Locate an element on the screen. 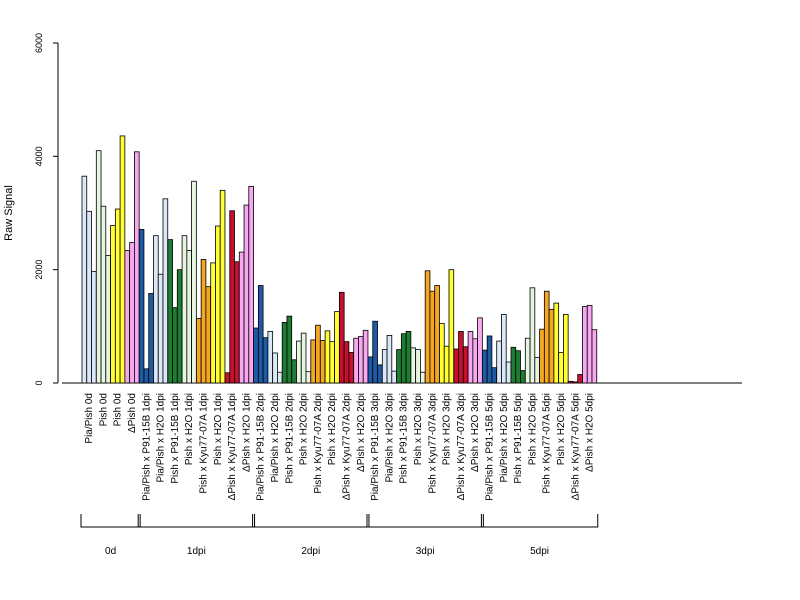 The image size is (800, 600). group-label: 0d is located at coordinates (110, 551).